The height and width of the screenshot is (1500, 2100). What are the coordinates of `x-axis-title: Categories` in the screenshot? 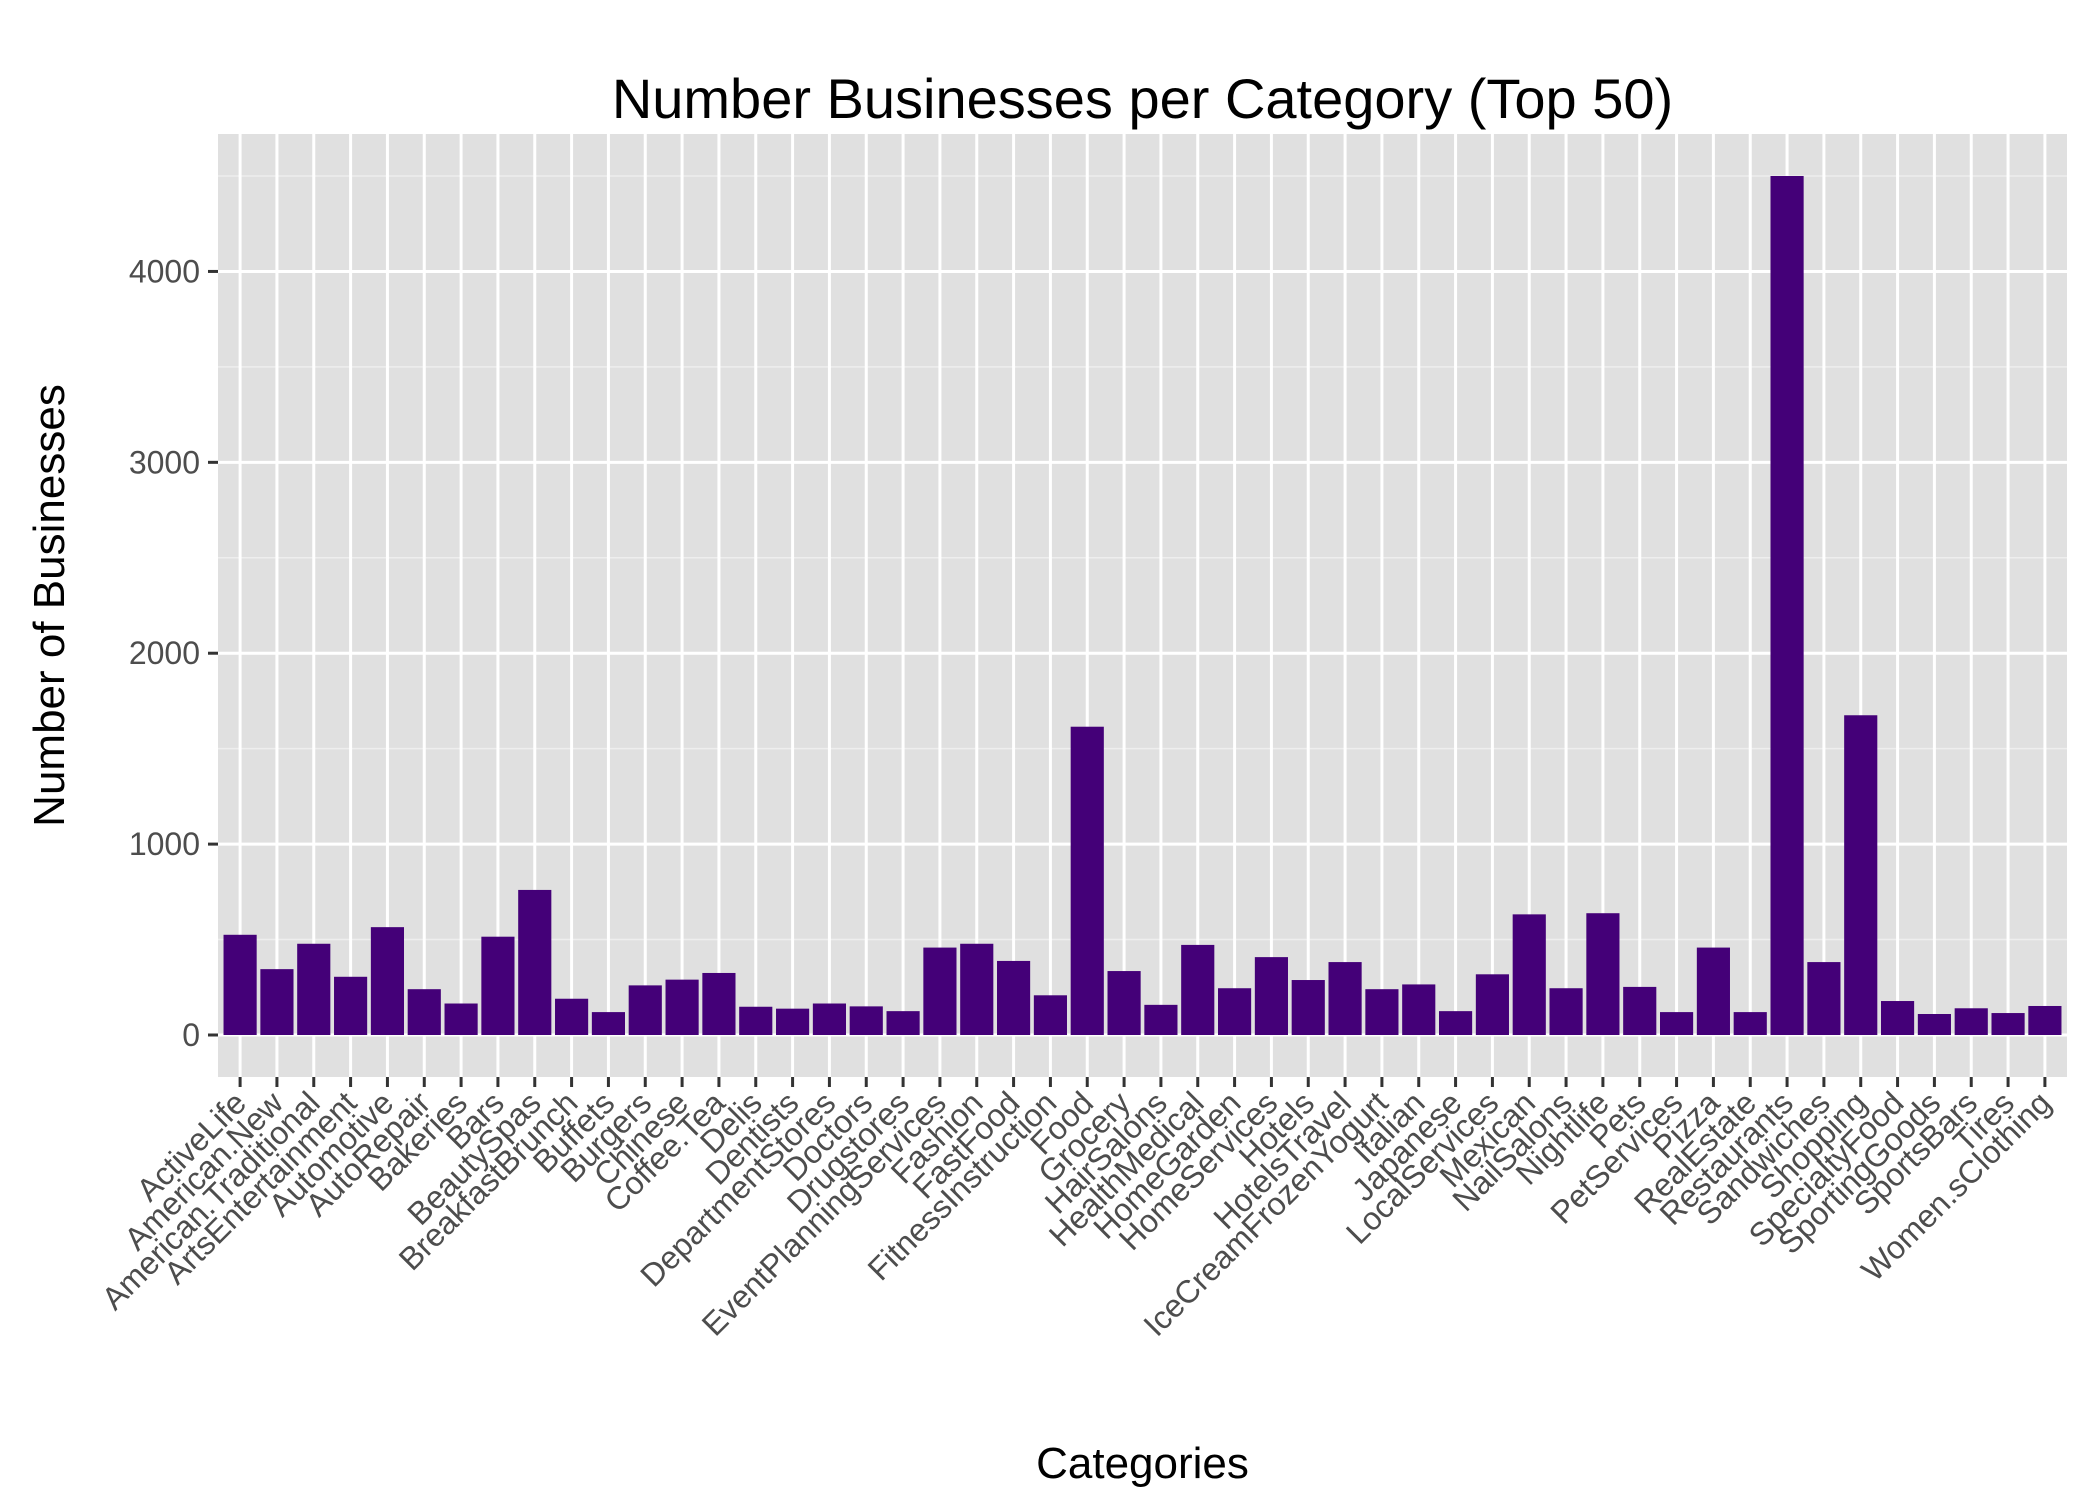 It's located at (1142, 1463).